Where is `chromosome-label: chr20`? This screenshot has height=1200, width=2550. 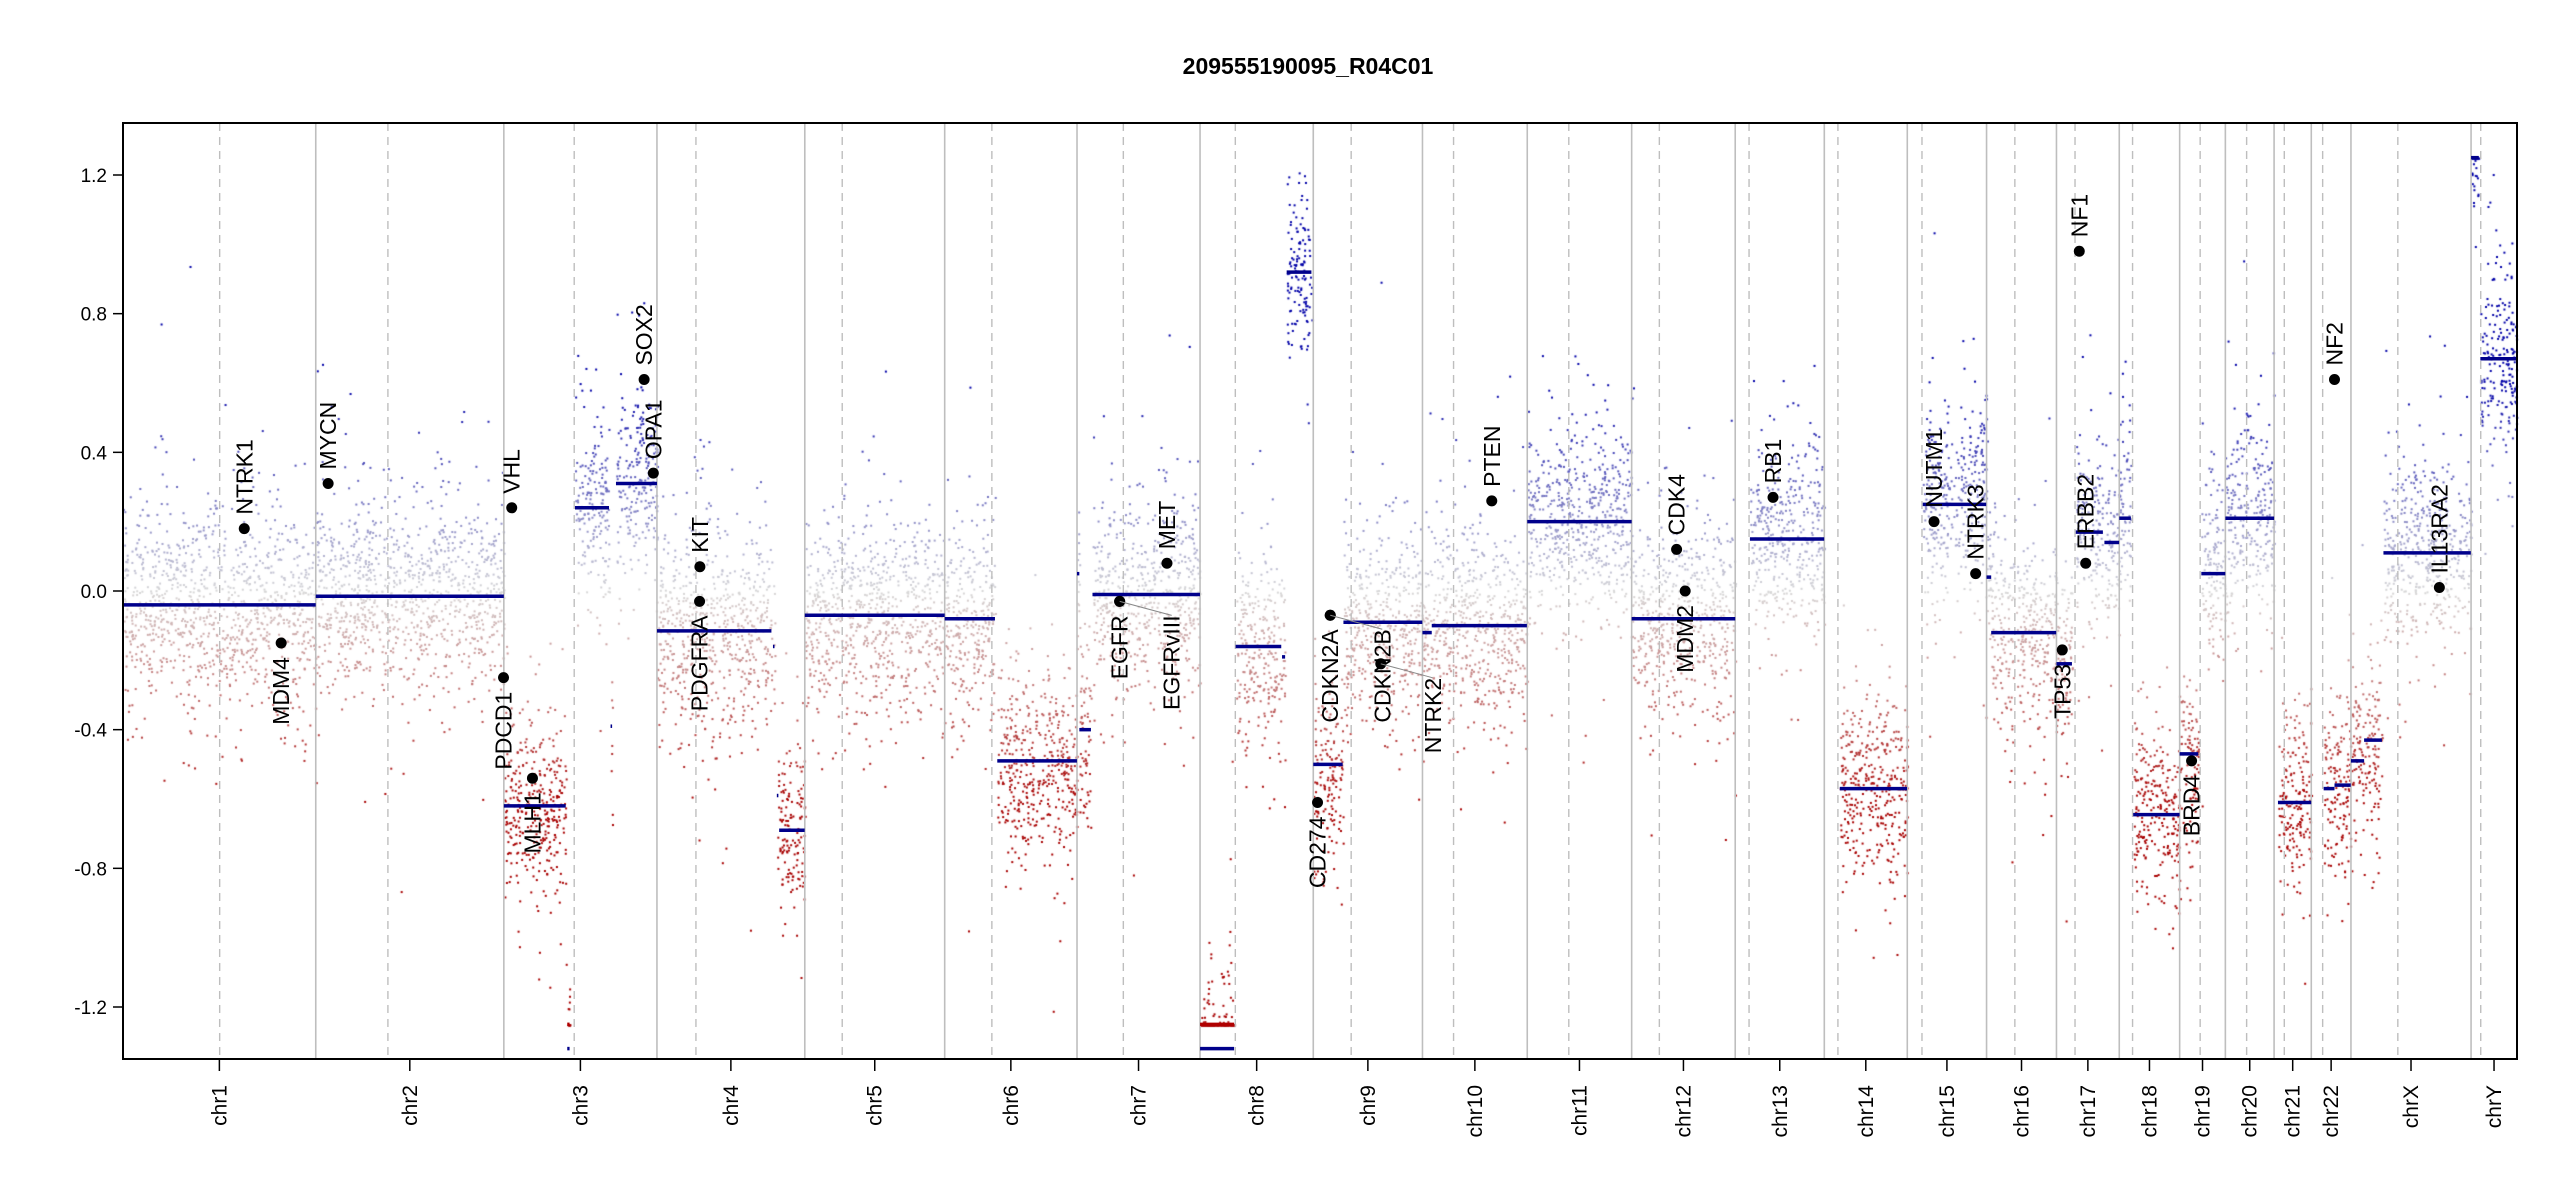 chromosome-label: chr20 is located at coordinates (2250, 1111).